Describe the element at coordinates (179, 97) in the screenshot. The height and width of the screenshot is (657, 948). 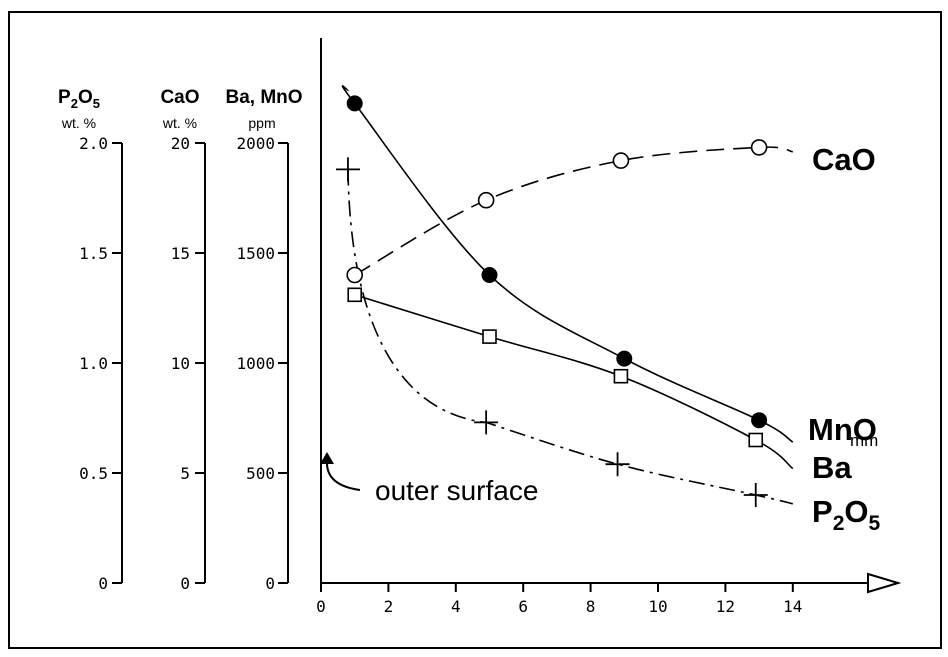
I see `cao-axis-title: CaO` at that location.